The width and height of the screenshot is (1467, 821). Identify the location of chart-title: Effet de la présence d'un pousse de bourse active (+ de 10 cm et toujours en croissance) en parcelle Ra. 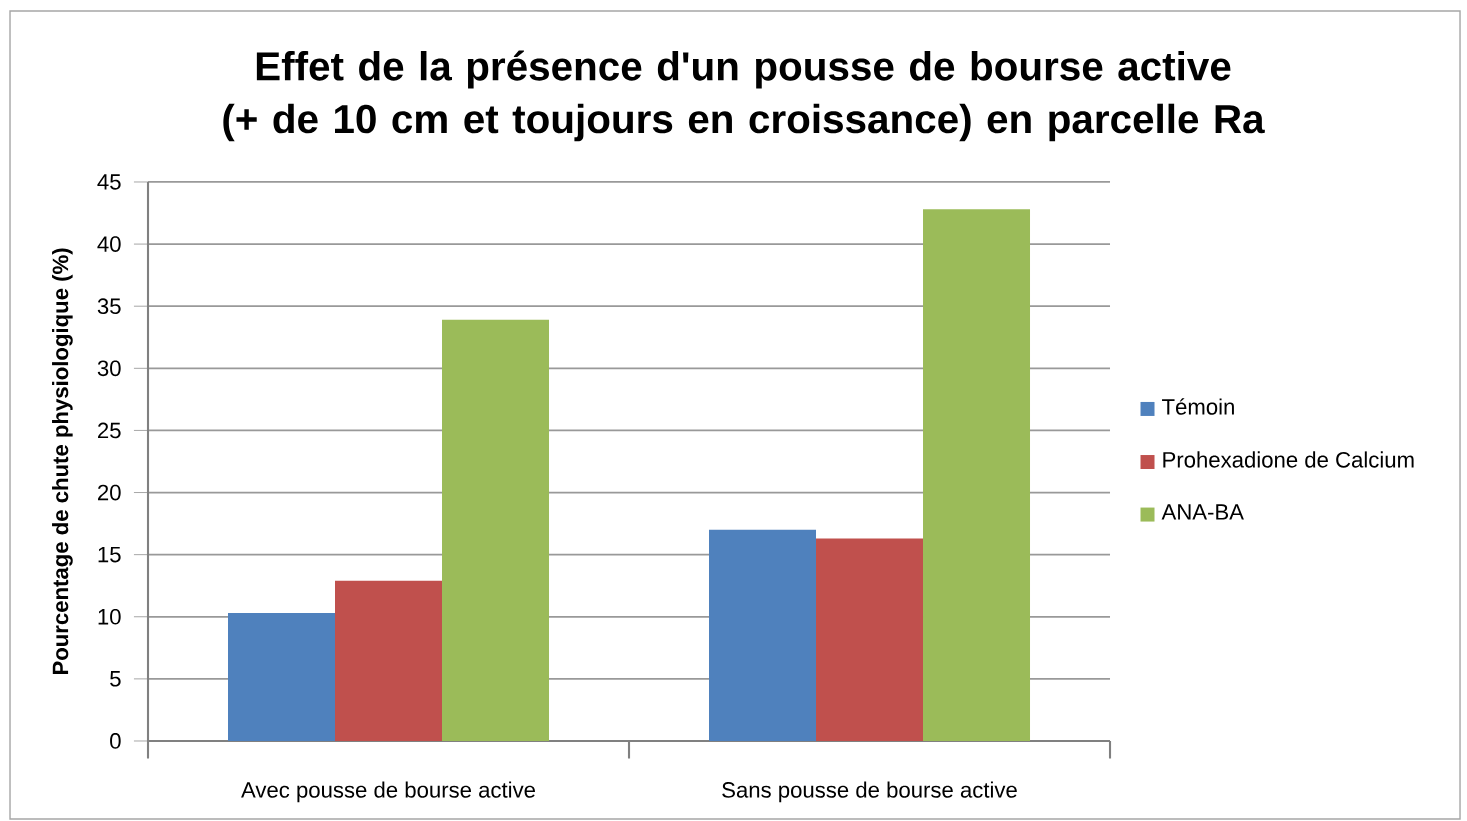
(744, 96).